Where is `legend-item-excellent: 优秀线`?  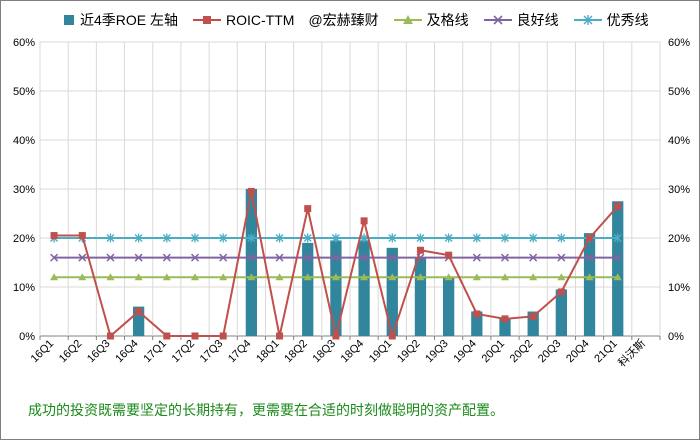
legend-item-excellent: 优秀线 is located at coordinates (611, 20).